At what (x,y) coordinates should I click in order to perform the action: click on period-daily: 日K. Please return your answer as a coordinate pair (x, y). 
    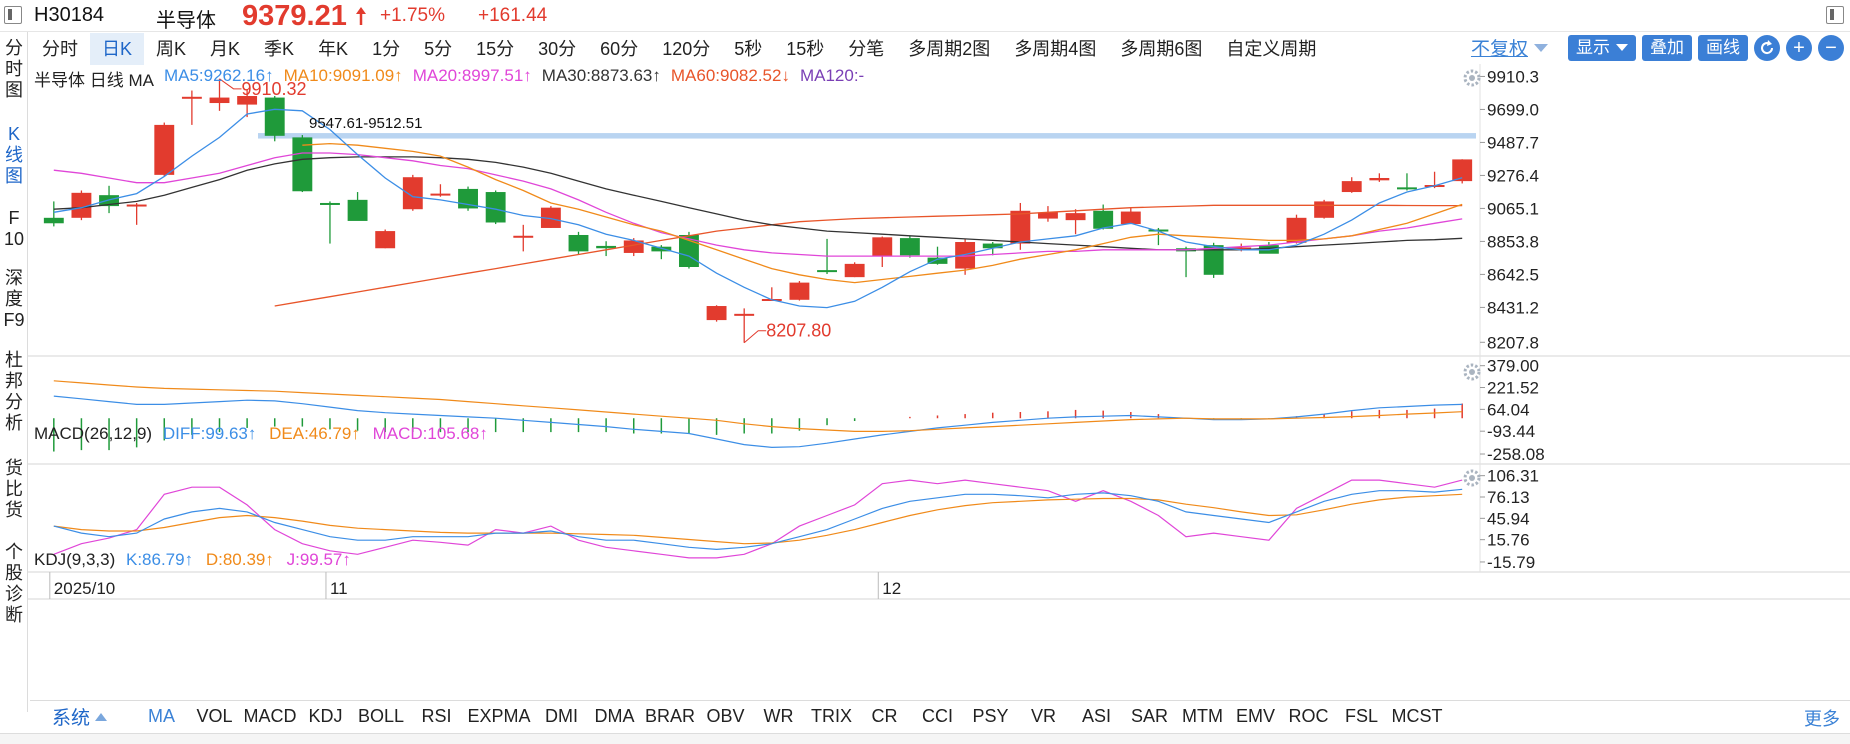
    Looking at the image, I should click on (117, 49).